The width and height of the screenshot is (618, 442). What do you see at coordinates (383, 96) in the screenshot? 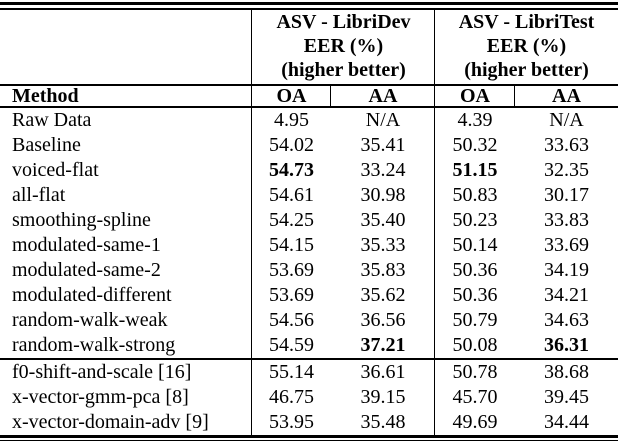
I see `dev-aa-header: AA` at bounding box center [383, 96].